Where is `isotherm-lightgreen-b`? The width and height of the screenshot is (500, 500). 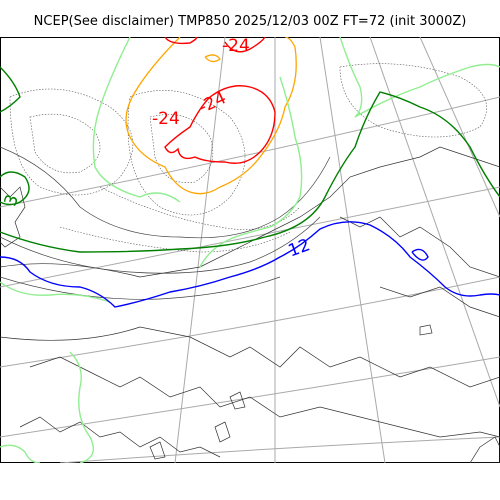
isotherm-lightgreen-b is located at coordinates (136, 120).